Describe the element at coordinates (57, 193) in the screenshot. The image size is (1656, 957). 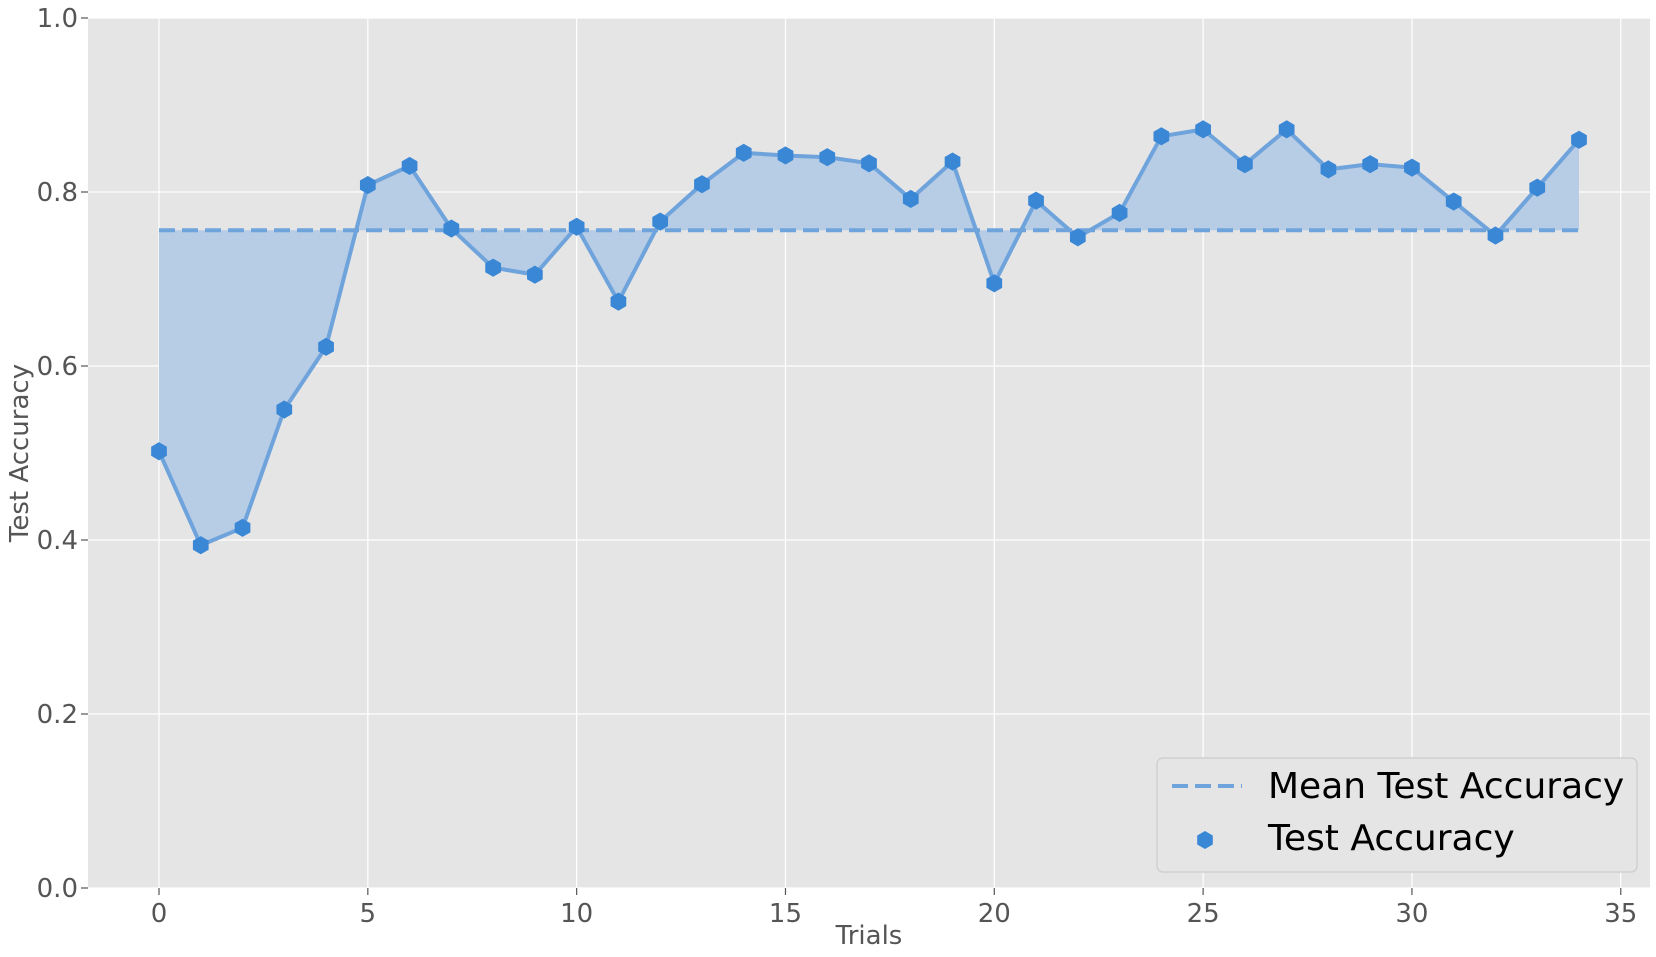
I see `y-tick-label: 0.8` at that location.